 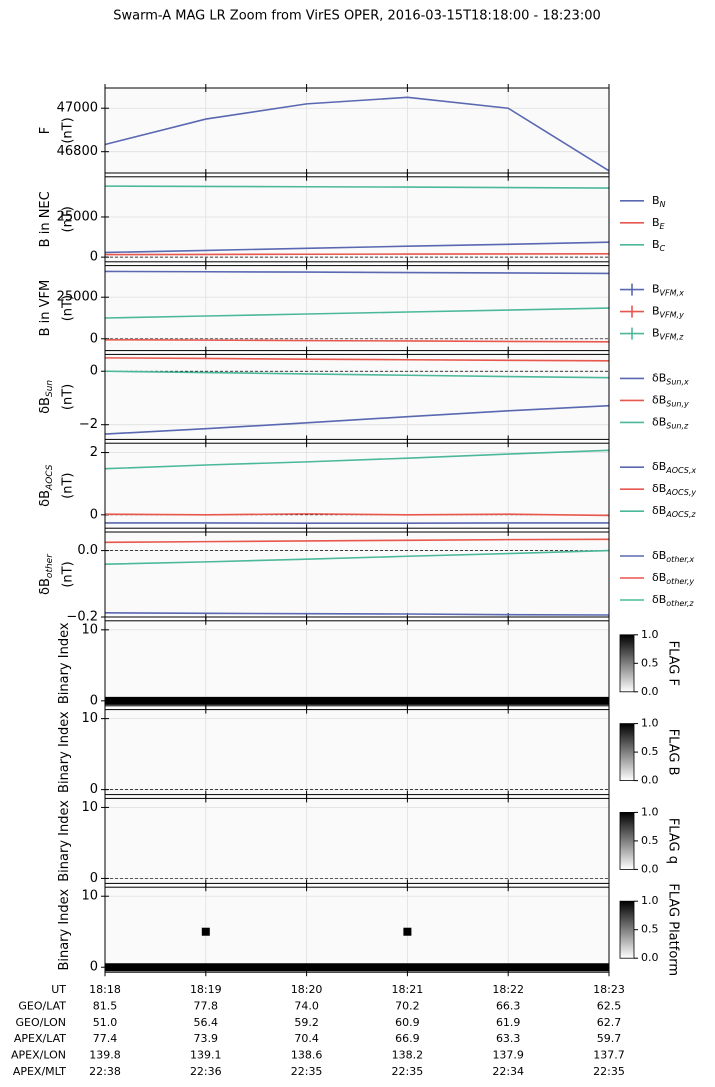 I want to click on x-tick-label: 18:22, so click(x=508, y=989).